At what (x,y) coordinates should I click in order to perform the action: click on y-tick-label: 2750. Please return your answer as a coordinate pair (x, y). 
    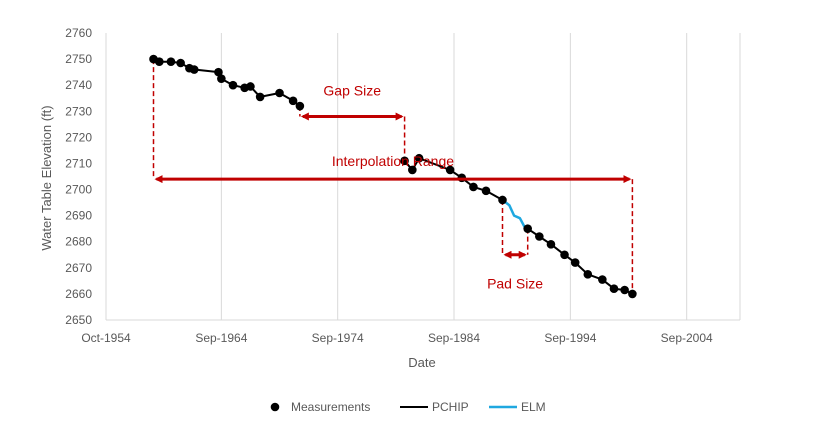
    Looking at the image, I should click on (78, 59).